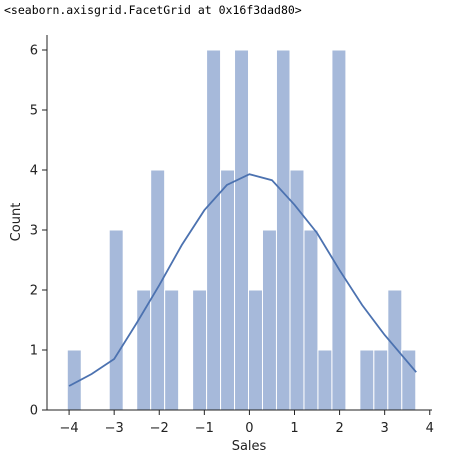  What do you see at coordinates (430, 428) in the screenshot?
I see `x-tick-label: 4` at bounding box center [430, 428].